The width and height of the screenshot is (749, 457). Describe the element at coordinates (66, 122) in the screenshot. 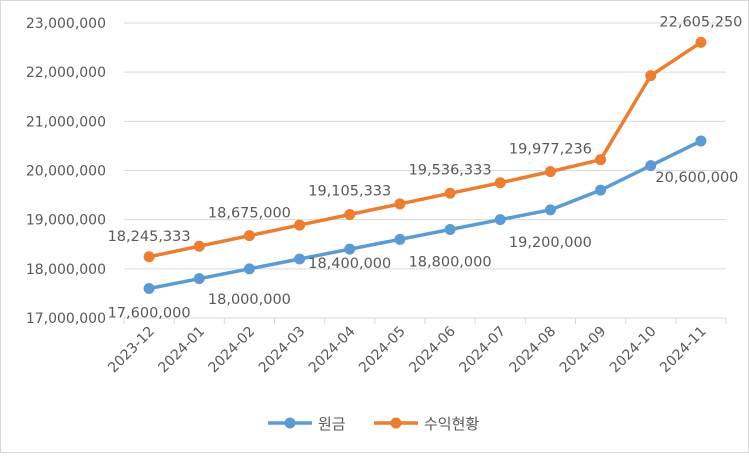

I see `y-tick-label: 21,000,000` at that location.